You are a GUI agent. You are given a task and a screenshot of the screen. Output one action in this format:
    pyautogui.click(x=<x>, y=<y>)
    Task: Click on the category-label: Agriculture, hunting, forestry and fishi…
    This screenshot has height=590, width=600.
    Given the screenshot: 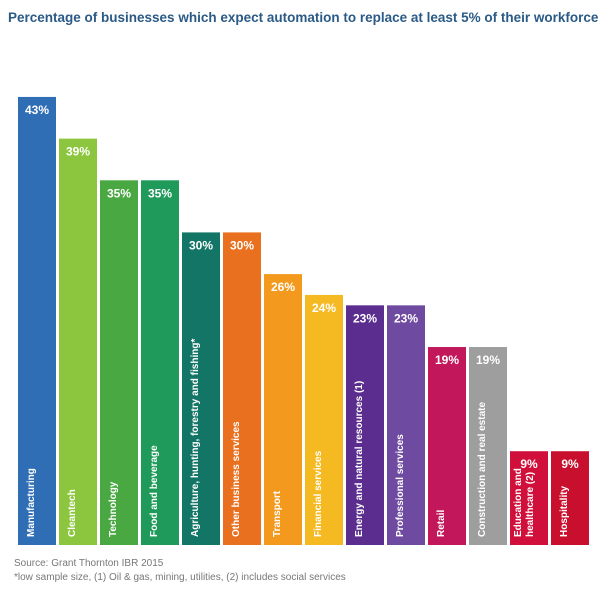 What is the action you would take?
    pyautogui.click(x=195, y=438)
    